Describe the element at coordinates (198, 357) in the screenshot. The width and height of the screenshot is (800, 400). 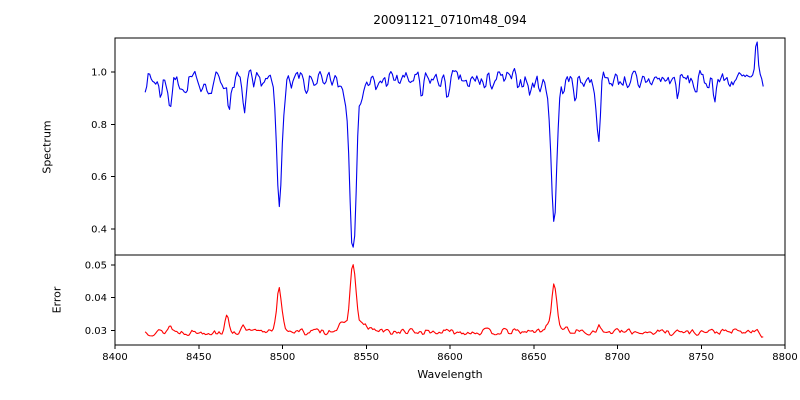
I see `svg-text: 8450` at that location.